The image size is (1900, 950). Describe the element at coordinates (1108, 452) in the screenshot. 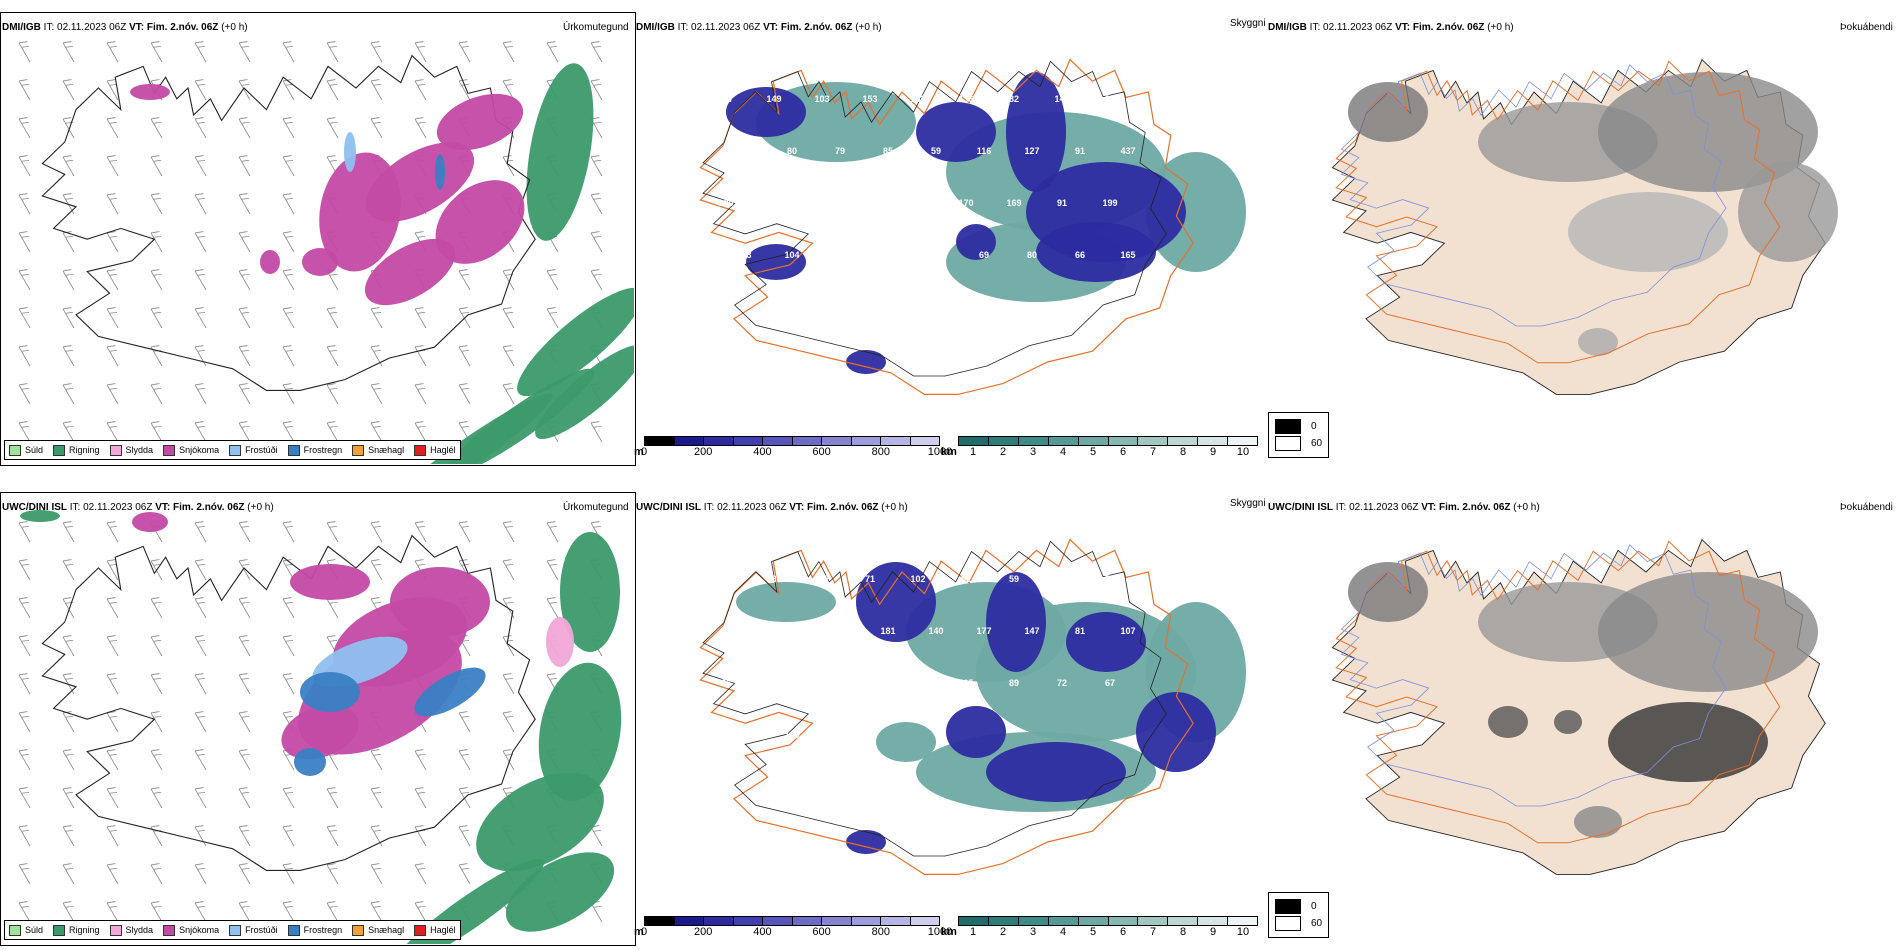

I see `scale-ticks: 1 2 3 4 5 6 7 8 9 10` at that location.